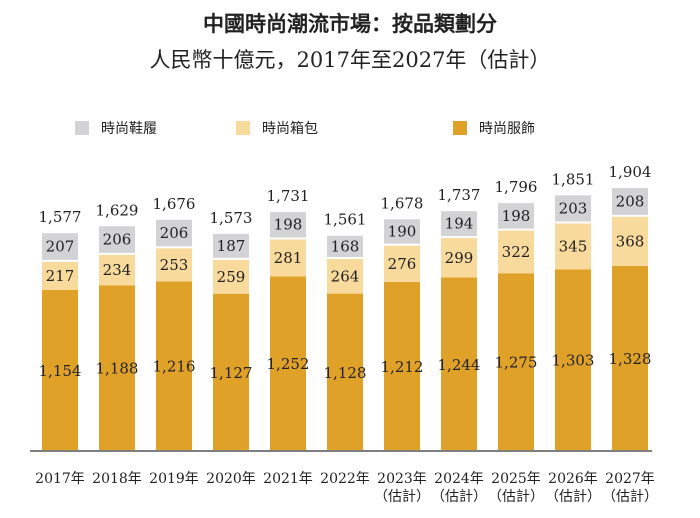  Describe the element at coordinates (573, 479) in the screenshot. I see `x-tick-label: 2026年` at that location.